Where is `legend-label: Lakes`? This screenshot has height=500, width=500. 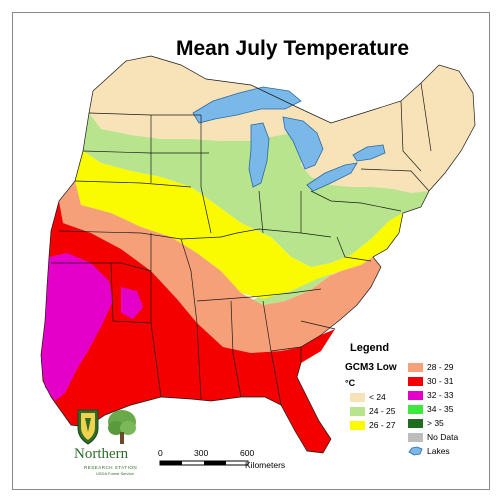 legend-label: Lakes is located at coordinates (438, 451).